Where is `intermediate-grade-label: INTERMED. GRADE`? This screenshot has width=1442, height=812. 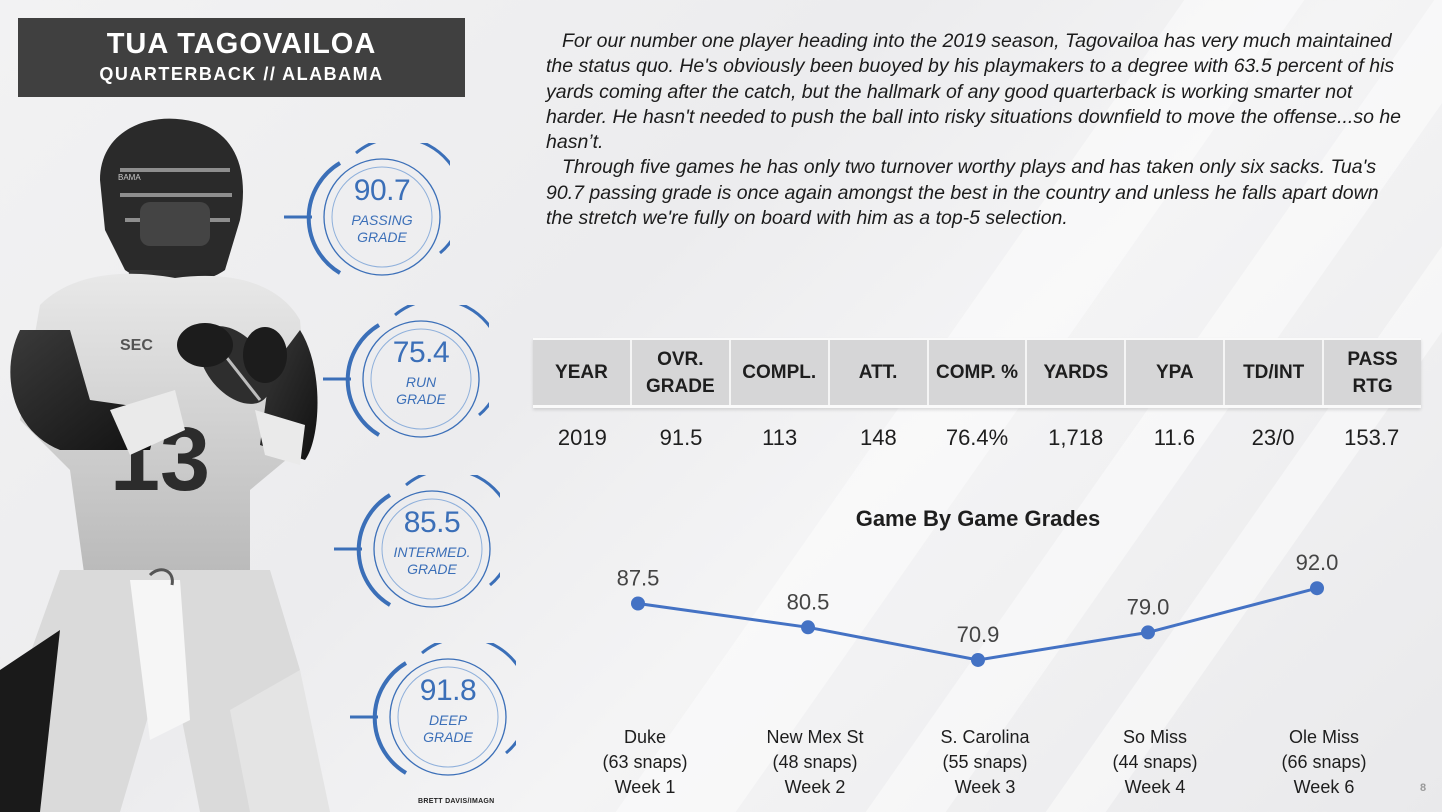 intermediate-grade-label: INTERMED. GRADE is located at coordinates (432, 560).